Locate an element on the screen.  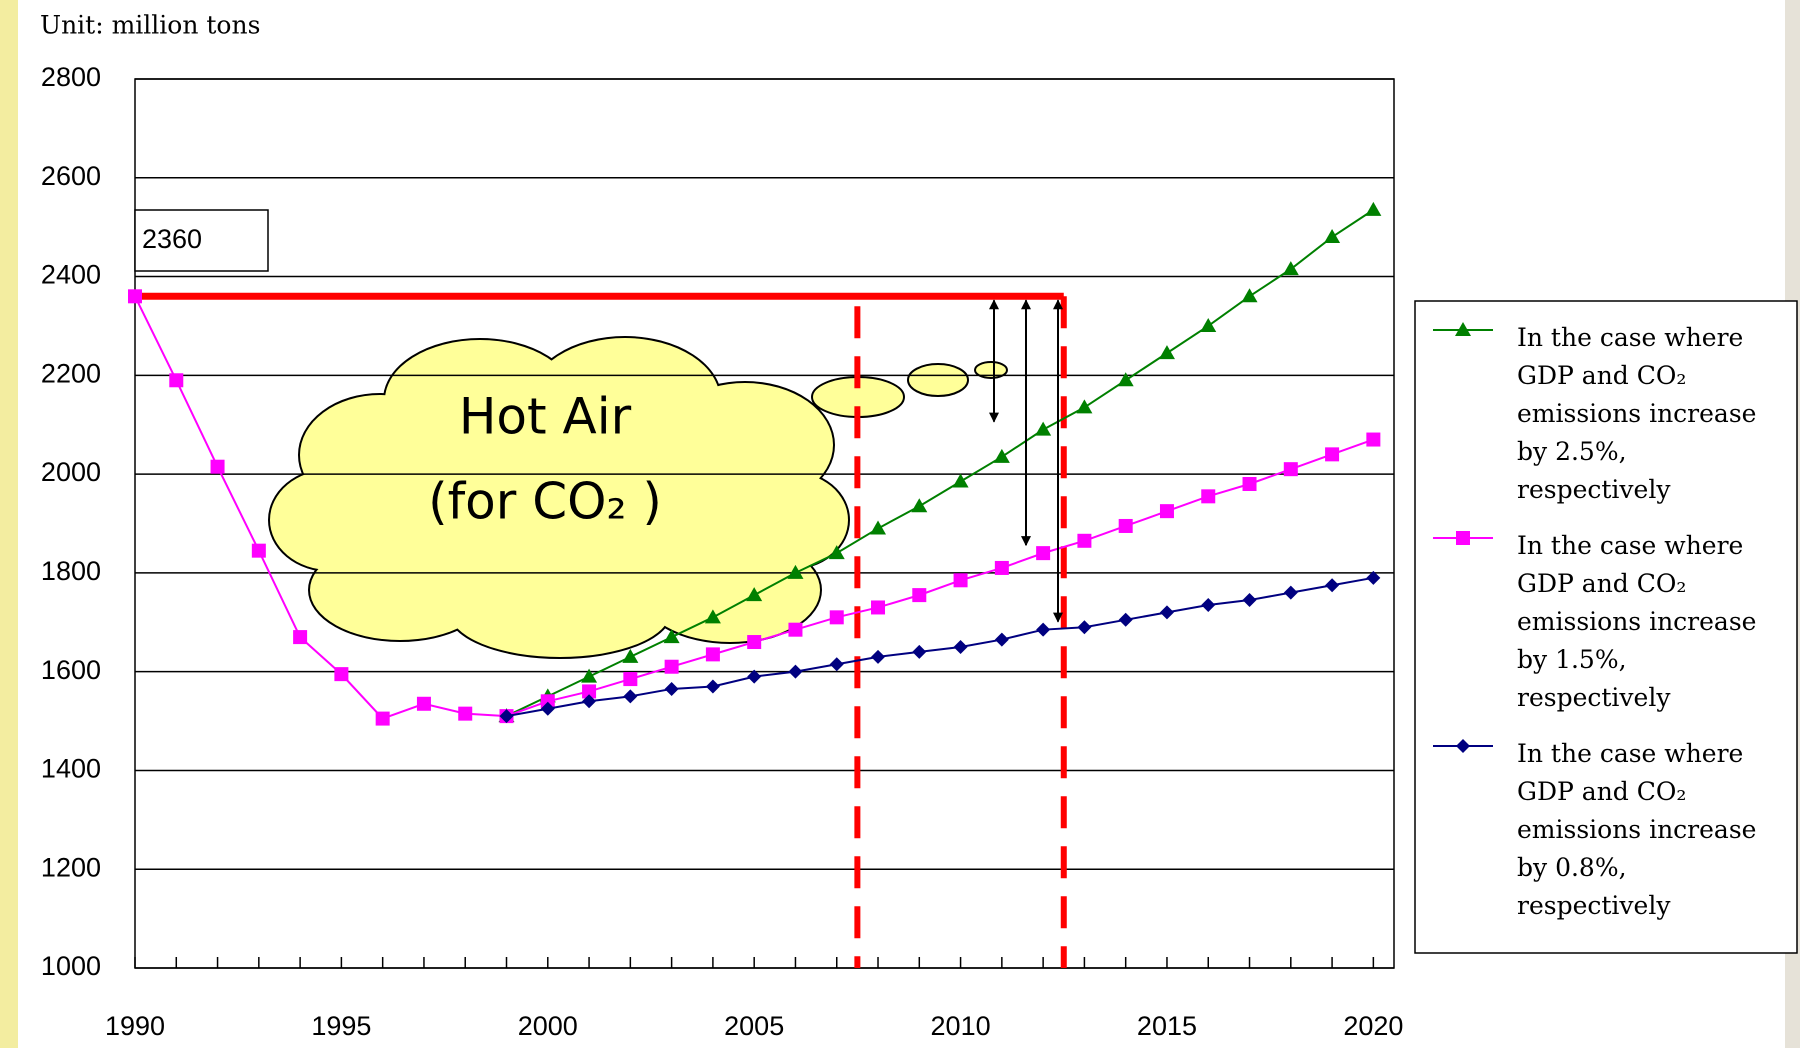
y-tick-label: 1800 is located at coordinates (71, 571).